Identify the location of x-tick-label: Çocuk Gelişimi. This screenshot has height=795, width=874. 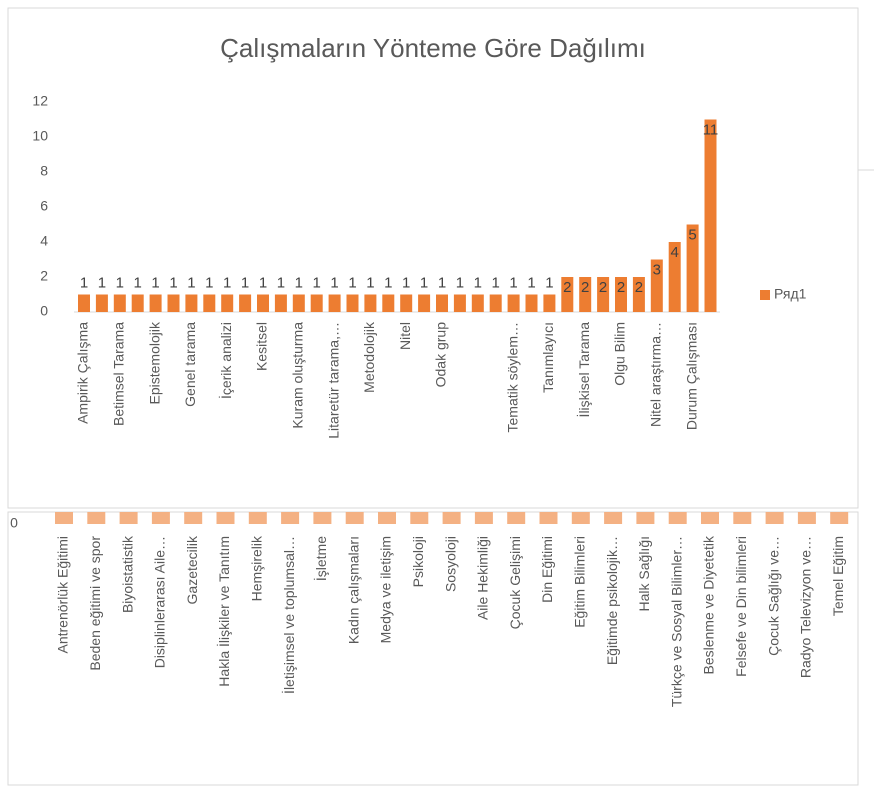
(515, 582).